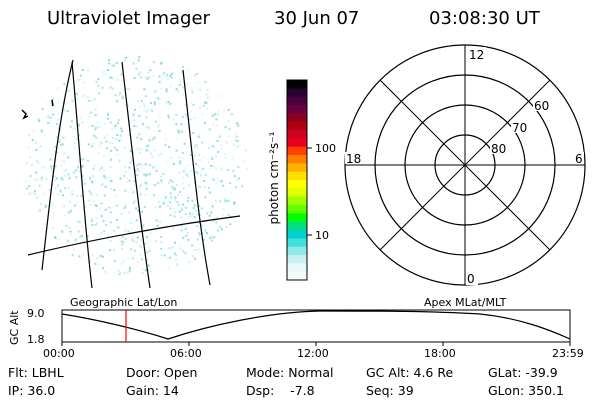  I want to click on polar-label-0: 0, so click(471, 279).